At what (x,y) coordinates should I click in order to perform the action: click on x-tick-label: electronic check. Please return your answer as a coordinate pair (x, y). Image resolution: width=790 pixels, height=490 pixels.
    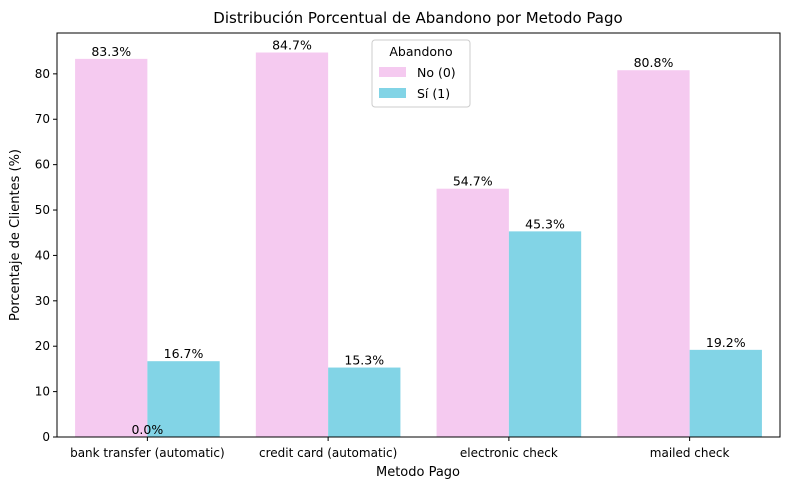
    Looking at the image, I should click on (509, 453).